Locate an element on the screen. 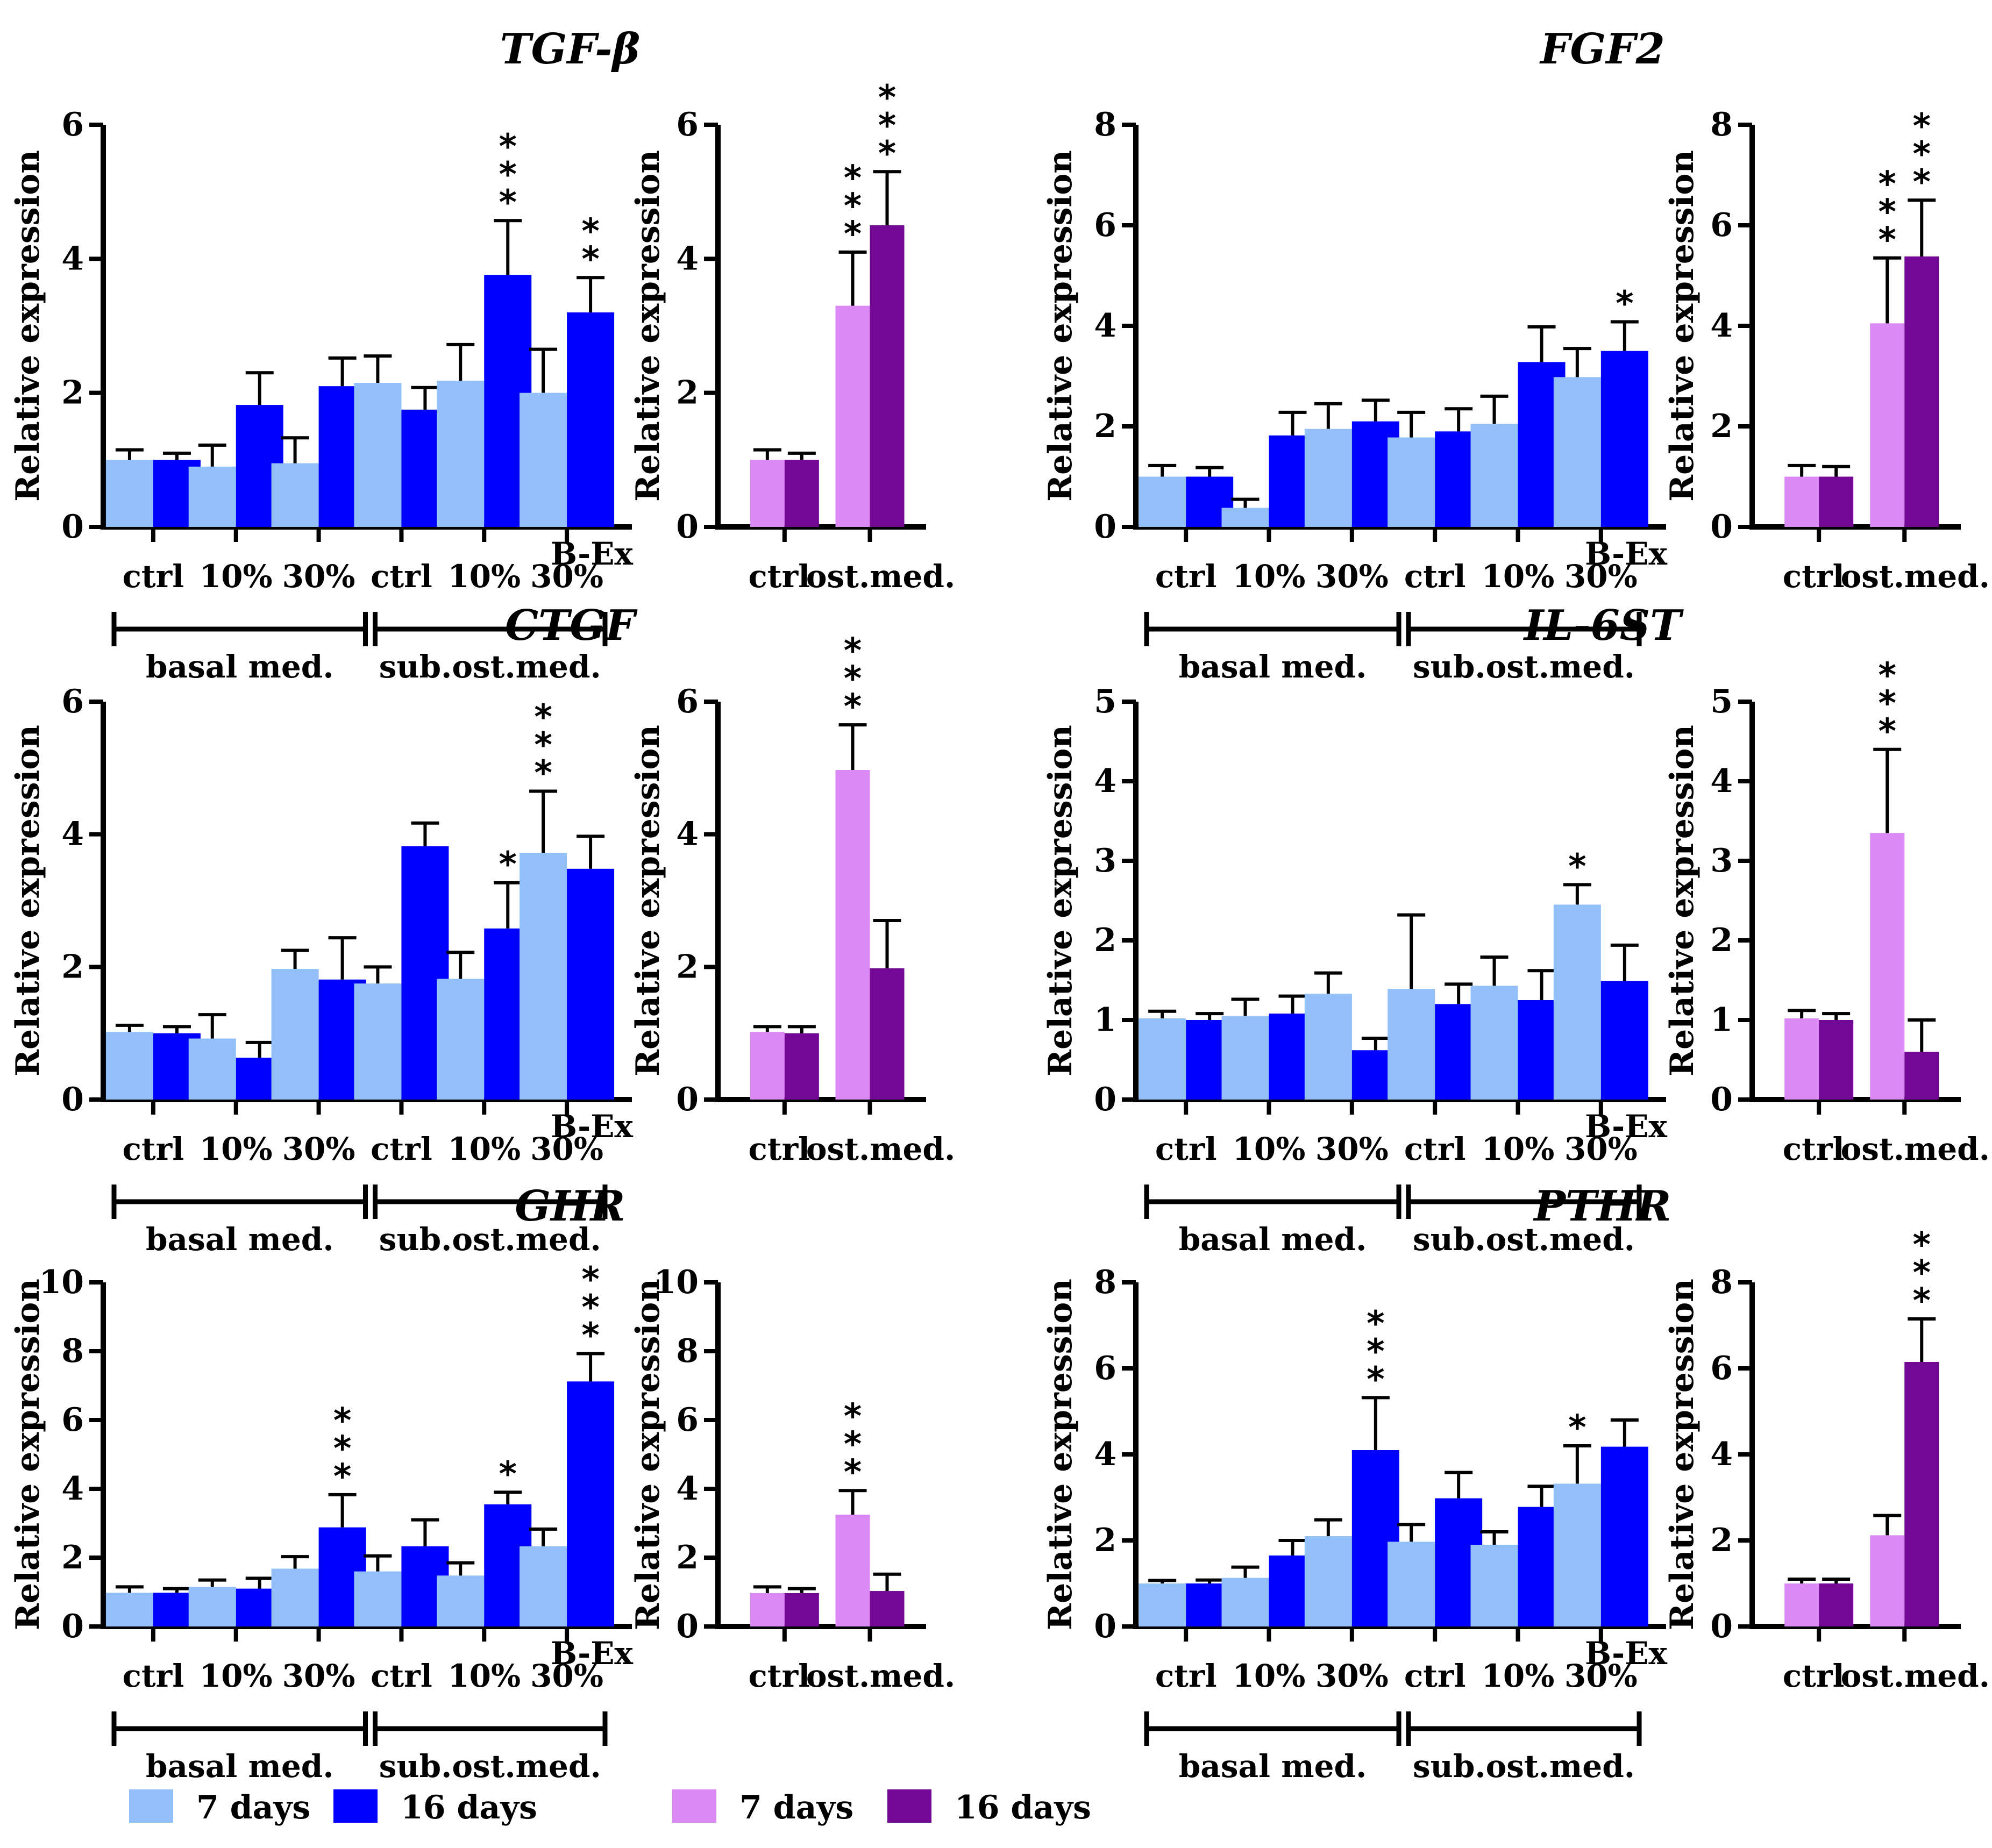 This screenshot has height=1848, width=1992. legend-label: 7 days is located at coordinates (796, 1807).